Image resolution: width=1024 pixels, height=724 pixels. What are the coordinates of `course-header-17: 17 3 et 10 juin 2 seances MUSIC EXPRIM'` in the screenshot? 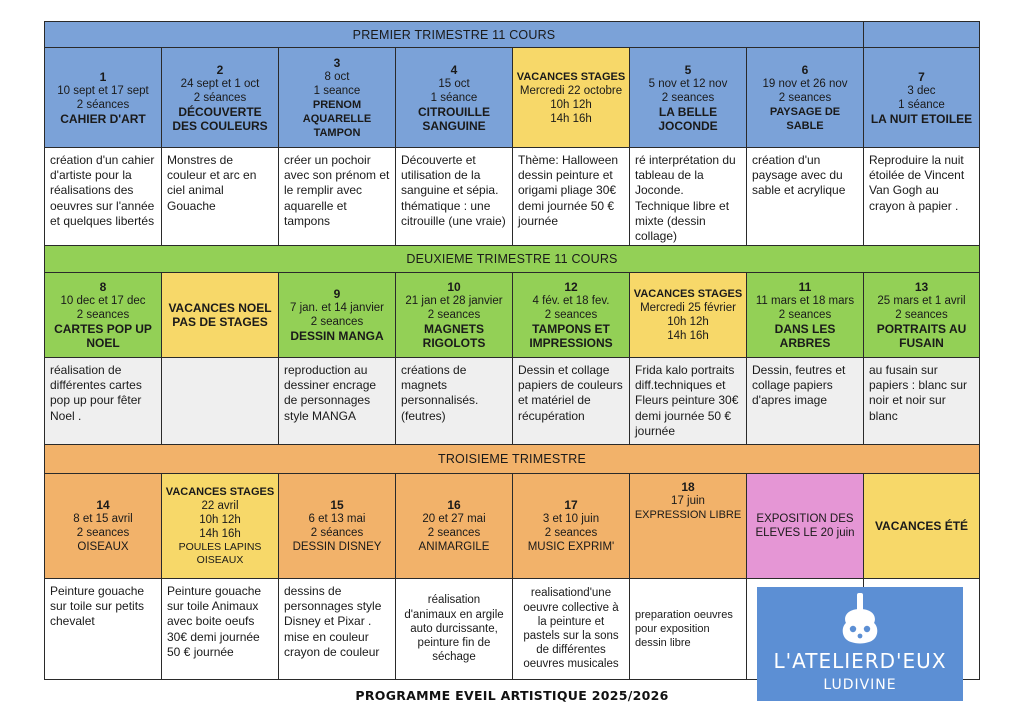 It's located at (571, 526).